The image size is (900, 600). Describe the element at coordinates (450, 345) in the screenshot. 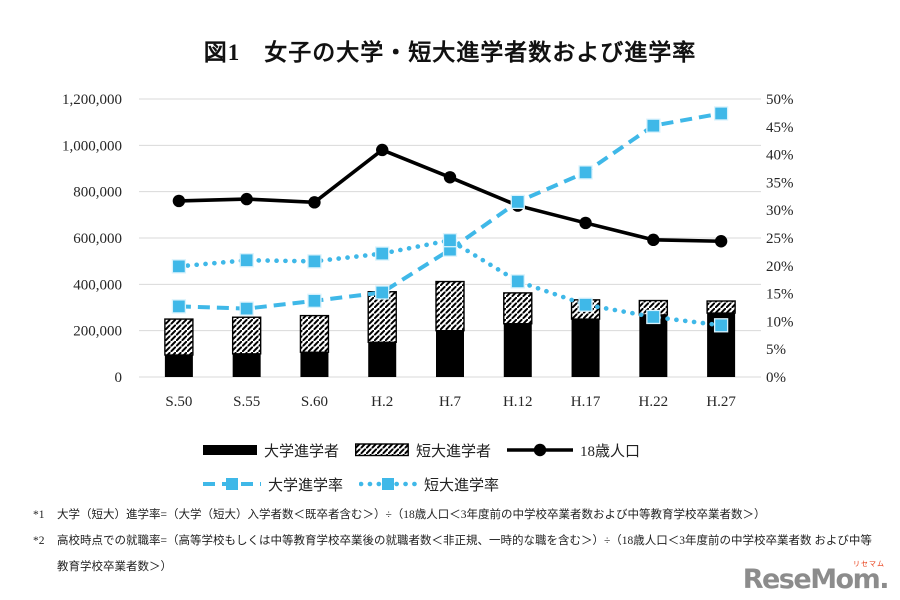

I see `bars-university-entrants` at that location.